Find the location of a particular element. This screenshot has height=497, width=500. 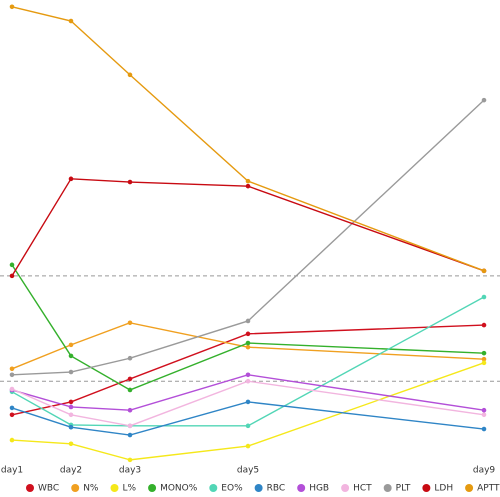

legend-label: WBC is located at coordinates (48, 489).